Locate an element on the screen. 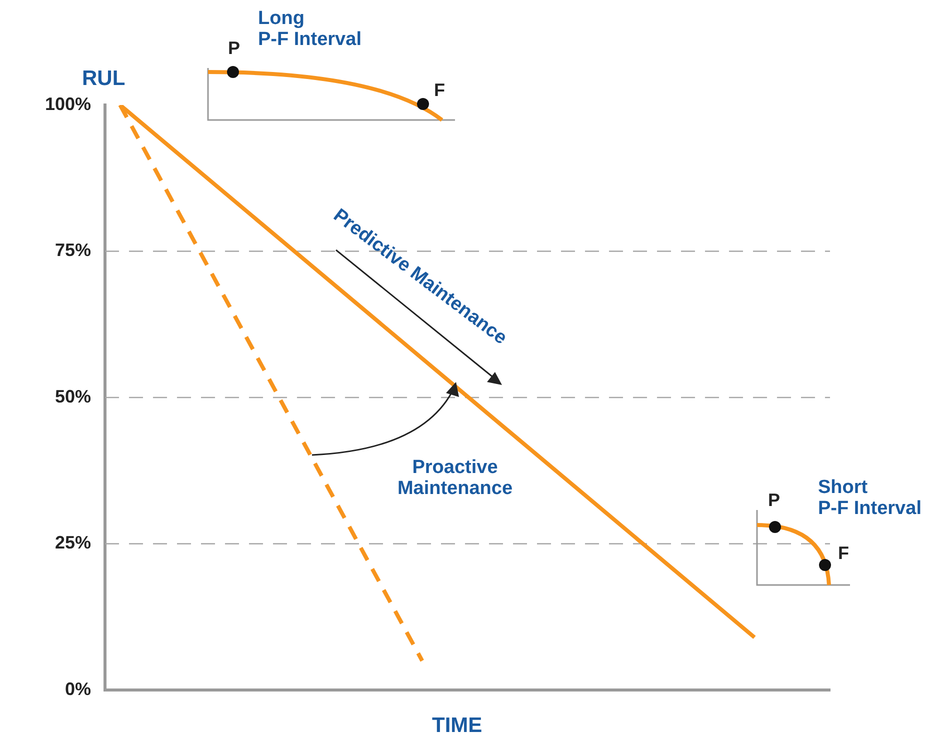 The image size is (944, 742). y-tick-label: 100% is located at coordinates (67, 104).